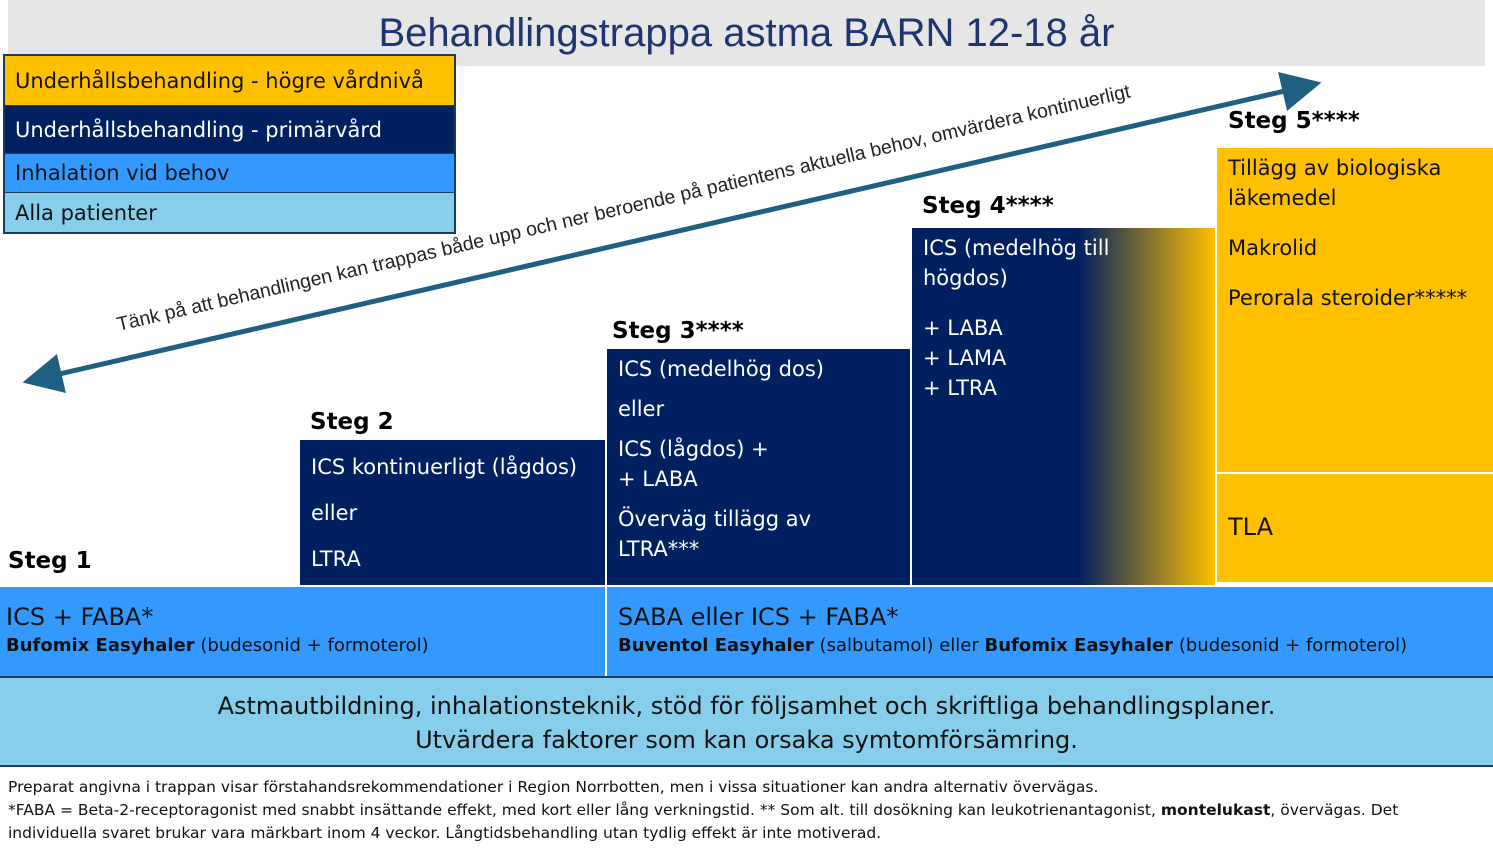 This screenshot has width=1493, height=848. I want to click on step-paragraph: Tillägg av biologiska läkemedel, so click(1355, 183).